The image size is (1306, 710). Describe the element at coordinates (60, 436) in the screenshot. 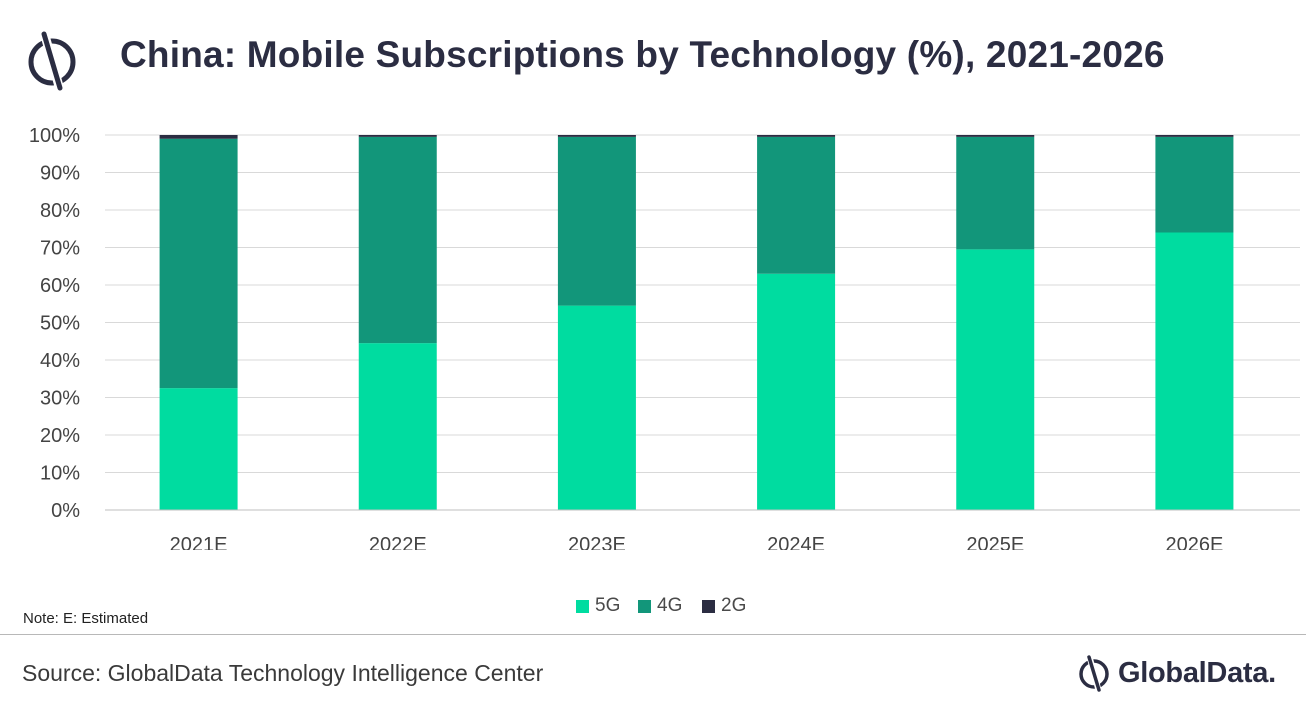

I see `y-tick-label: 20%` at that location.